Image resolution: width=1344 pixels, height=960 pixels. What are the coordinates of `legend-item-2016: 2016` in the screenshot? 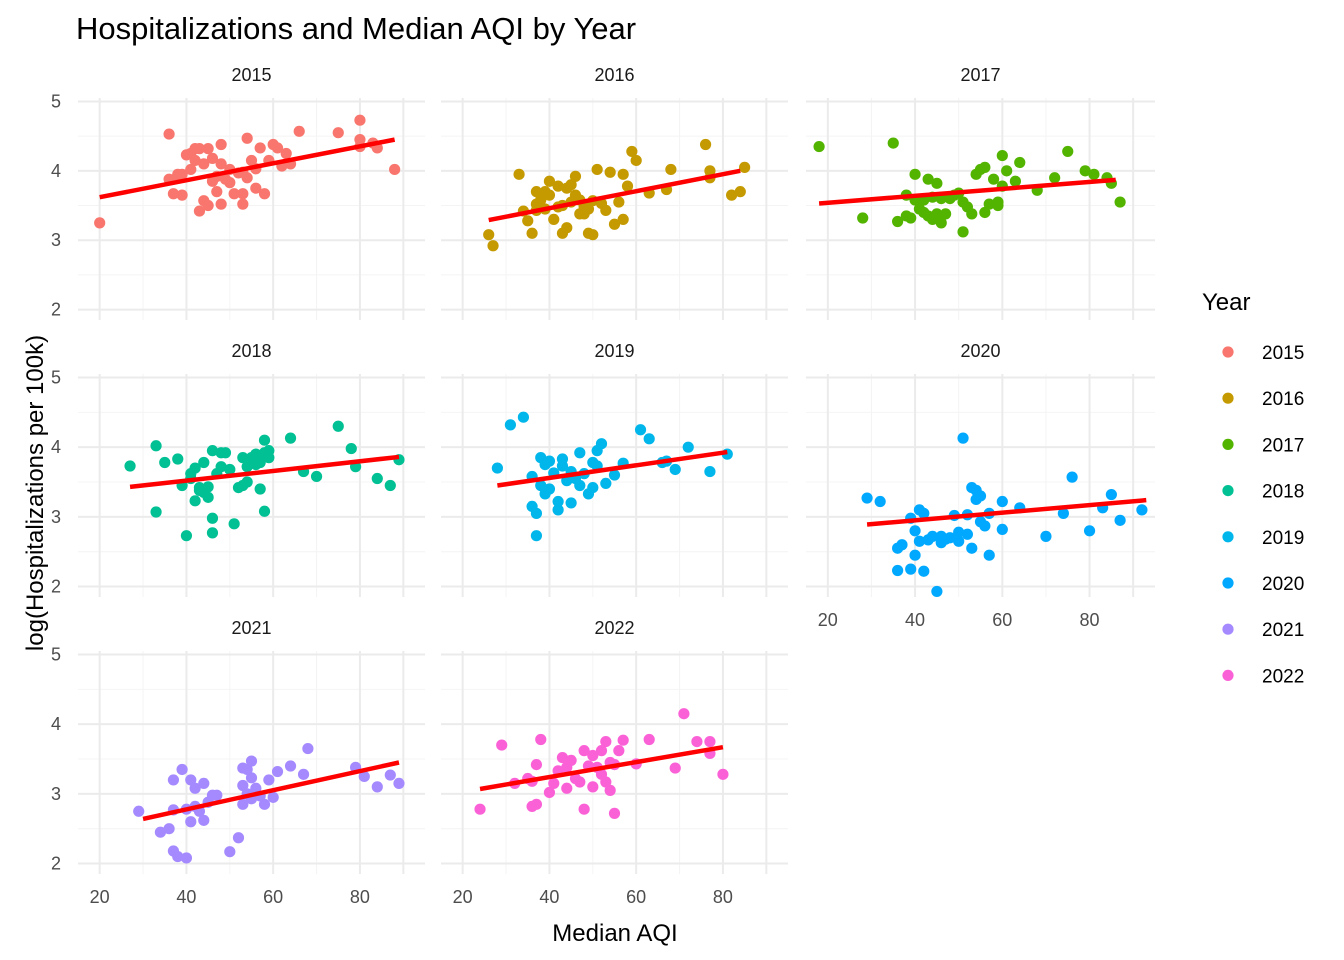 It's located at (1263, 399).